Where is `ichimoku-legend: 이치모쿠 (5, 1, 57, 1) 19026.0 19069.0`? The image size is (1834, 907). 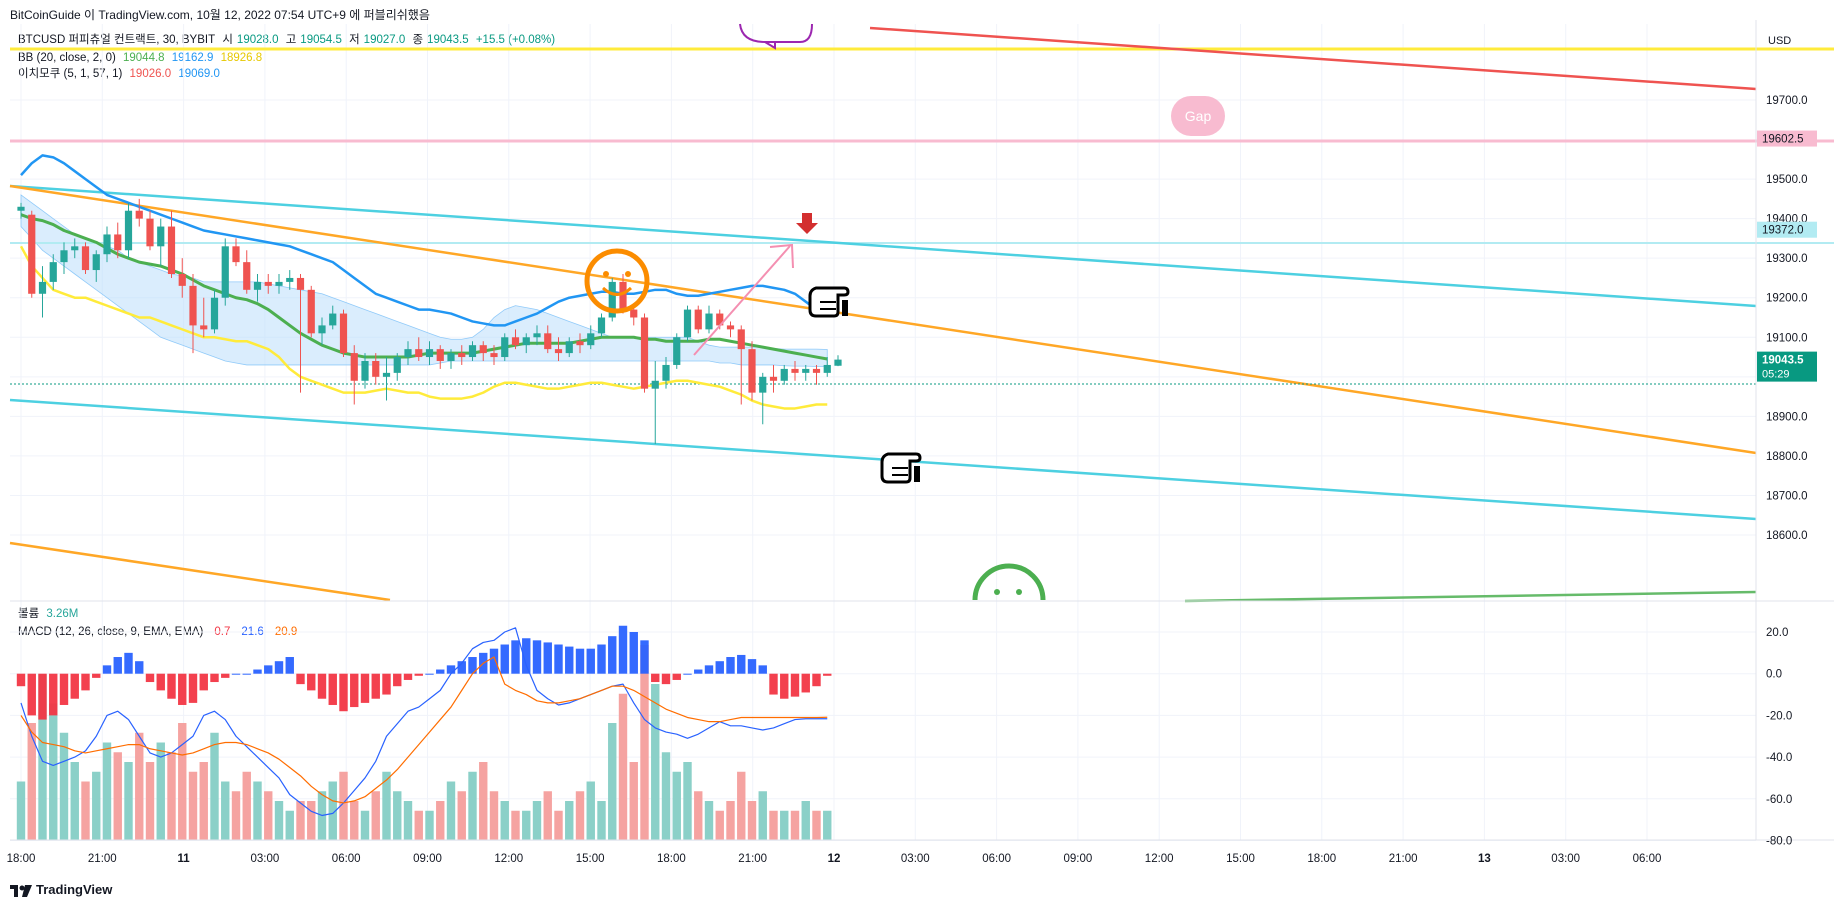
ichimoku-legend: 이치모쿠 (5, 1, 57, 1) 19026.0 19069.0 is located at coordinates (121, 74).